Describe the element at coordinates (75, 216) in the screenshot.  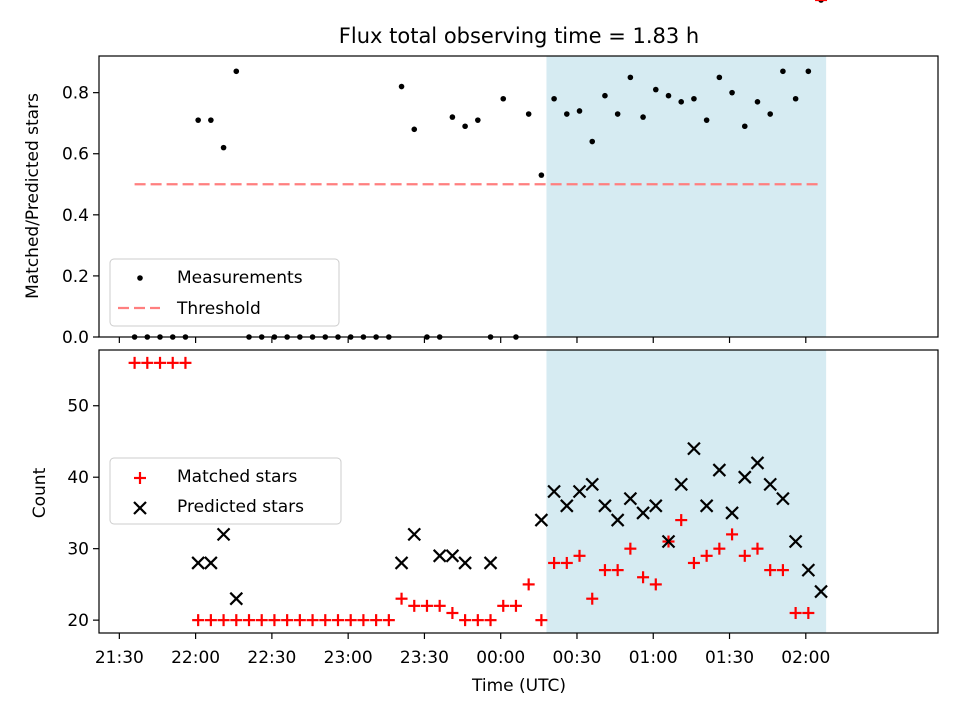
I see `y-tick-label: 0.4` at that location.